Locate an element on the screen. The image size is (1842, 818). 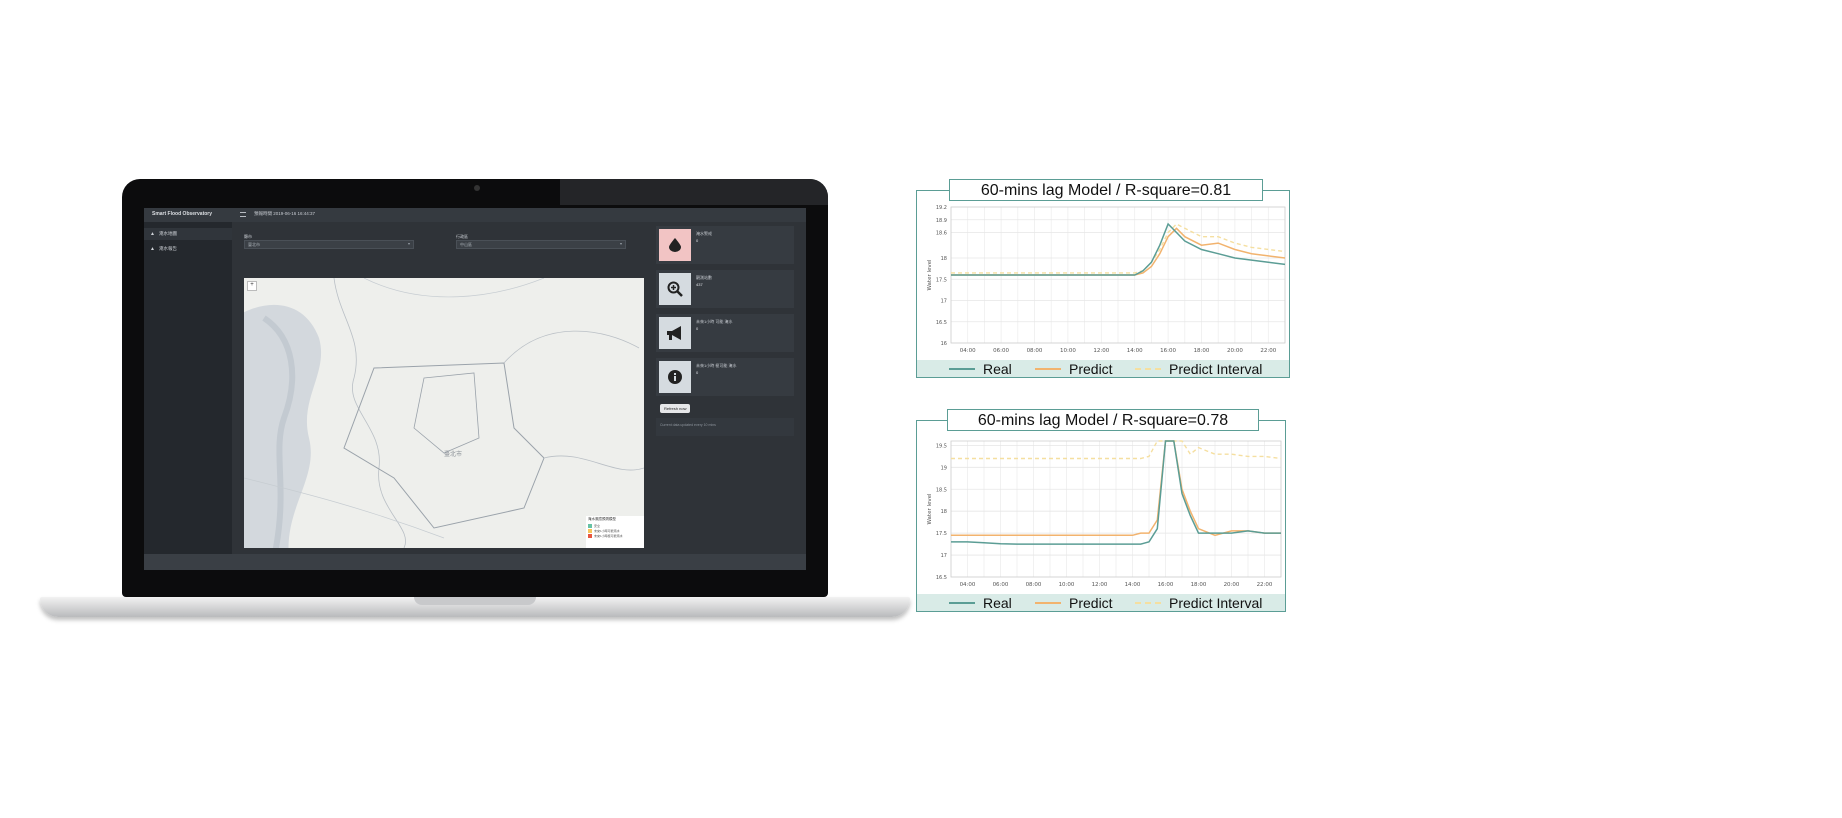
stat-title: 觀測站數 is located at coordinates (704, 277).